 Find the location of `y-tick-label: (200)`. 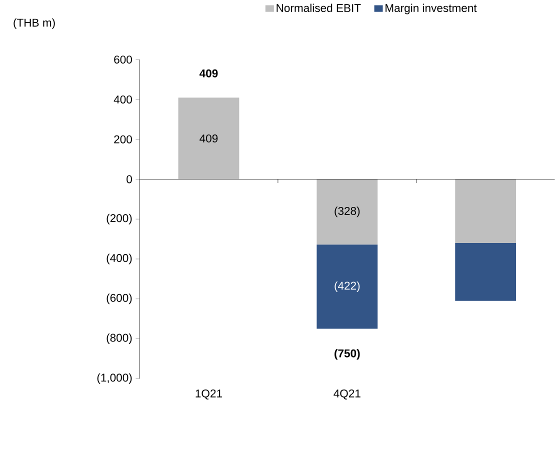

y-tick-label: (200) is located at coordinates (119, 219).